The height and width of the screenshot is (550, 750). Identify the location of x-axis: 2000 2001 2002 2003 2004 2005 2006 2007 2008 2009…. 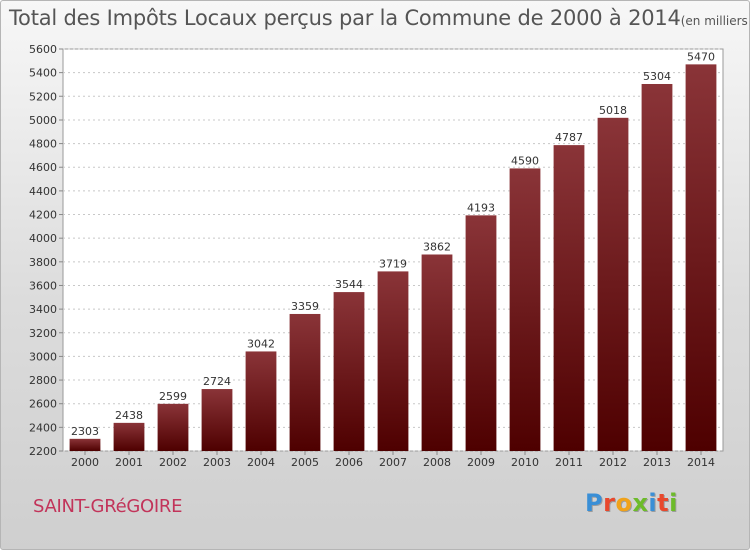
(393, 460).